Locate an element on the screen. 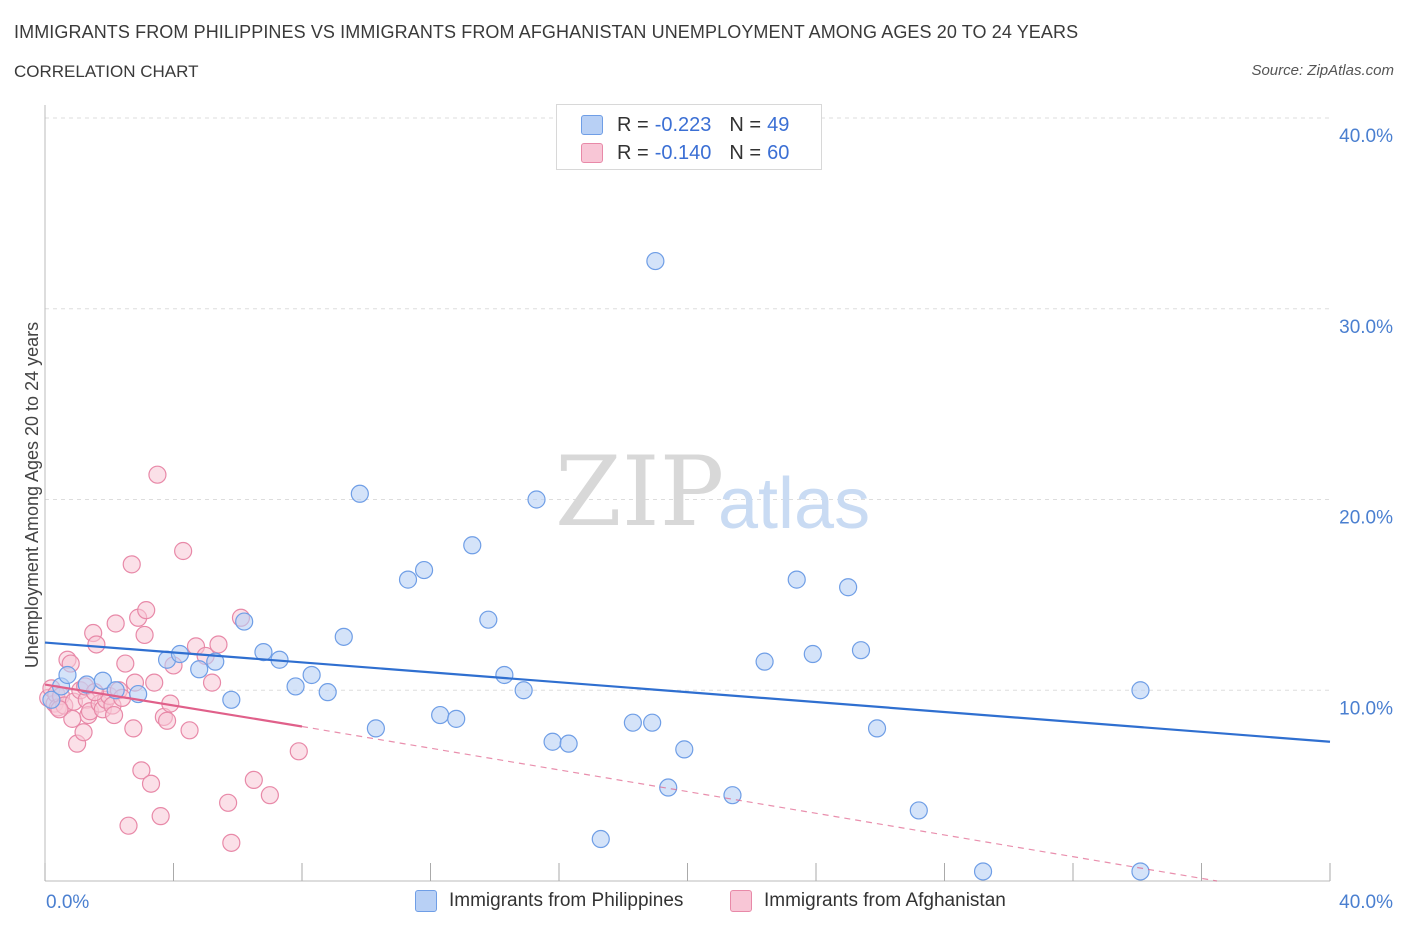  legend-swatch-blue is located at coordinates (592, 125).